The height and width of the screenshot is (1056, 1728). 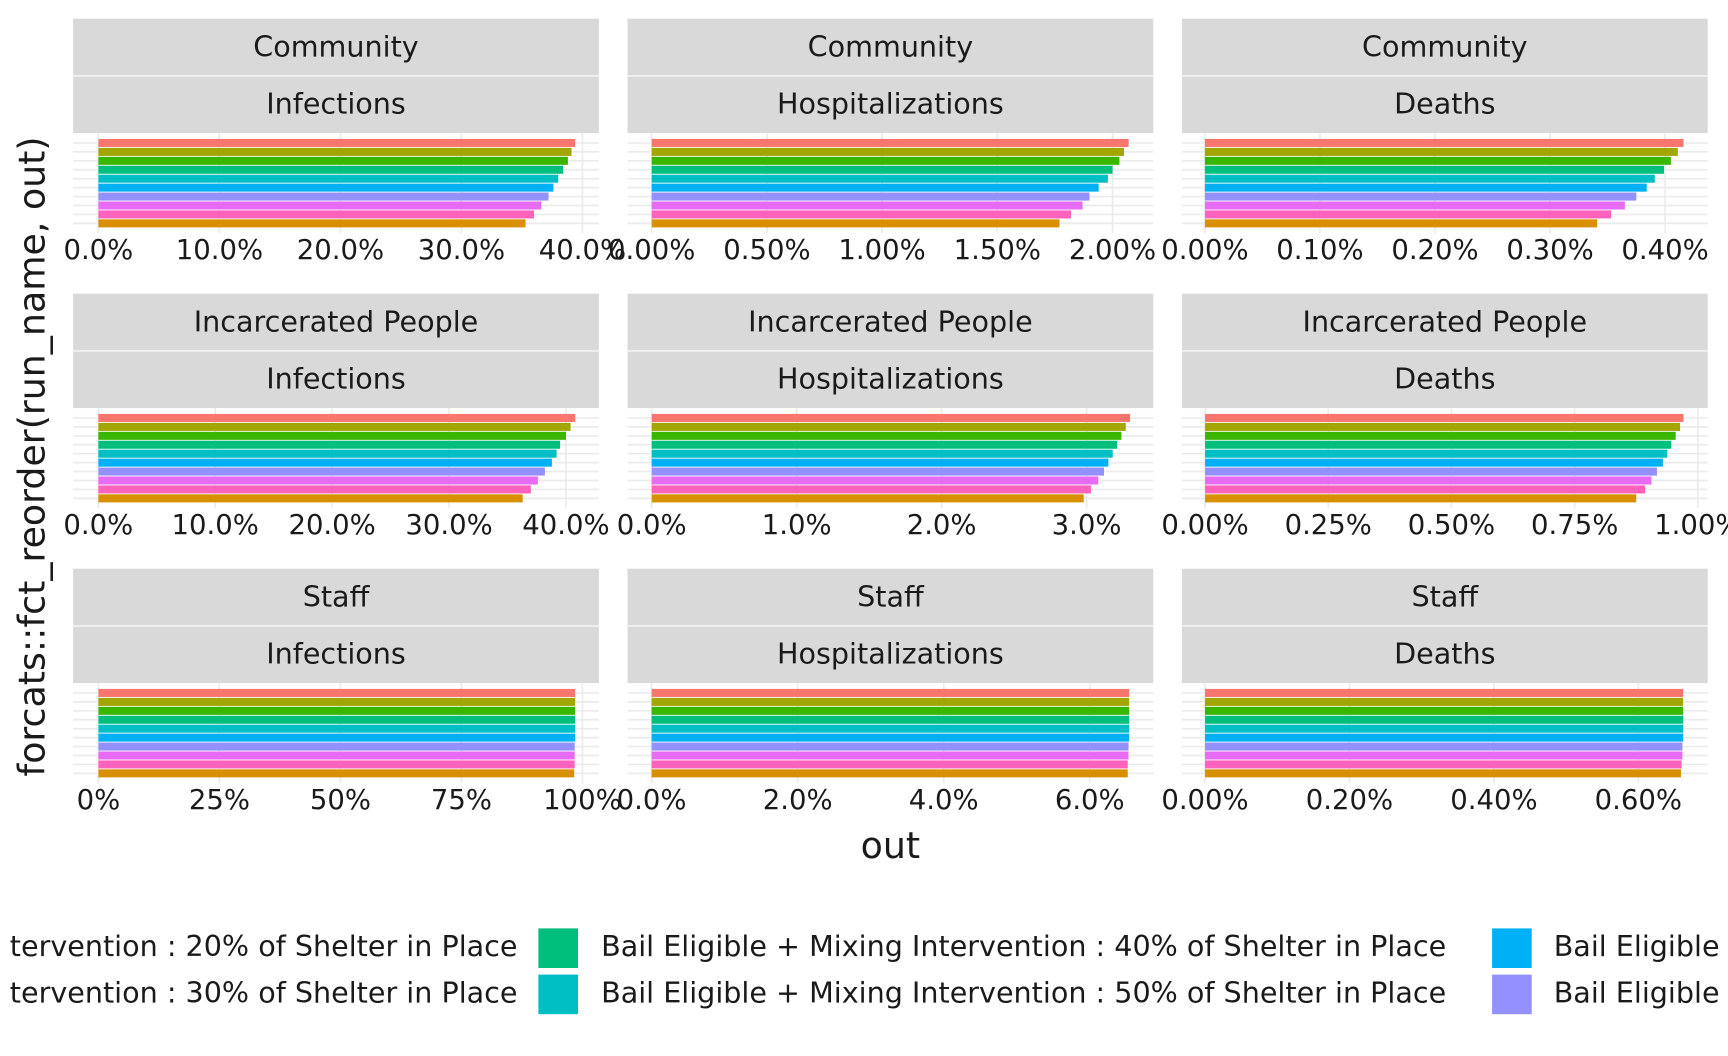 What do you see at coordinates (1512, 948) in the screenshot?
I see `legend-key` at bounding box center [1512, 948].